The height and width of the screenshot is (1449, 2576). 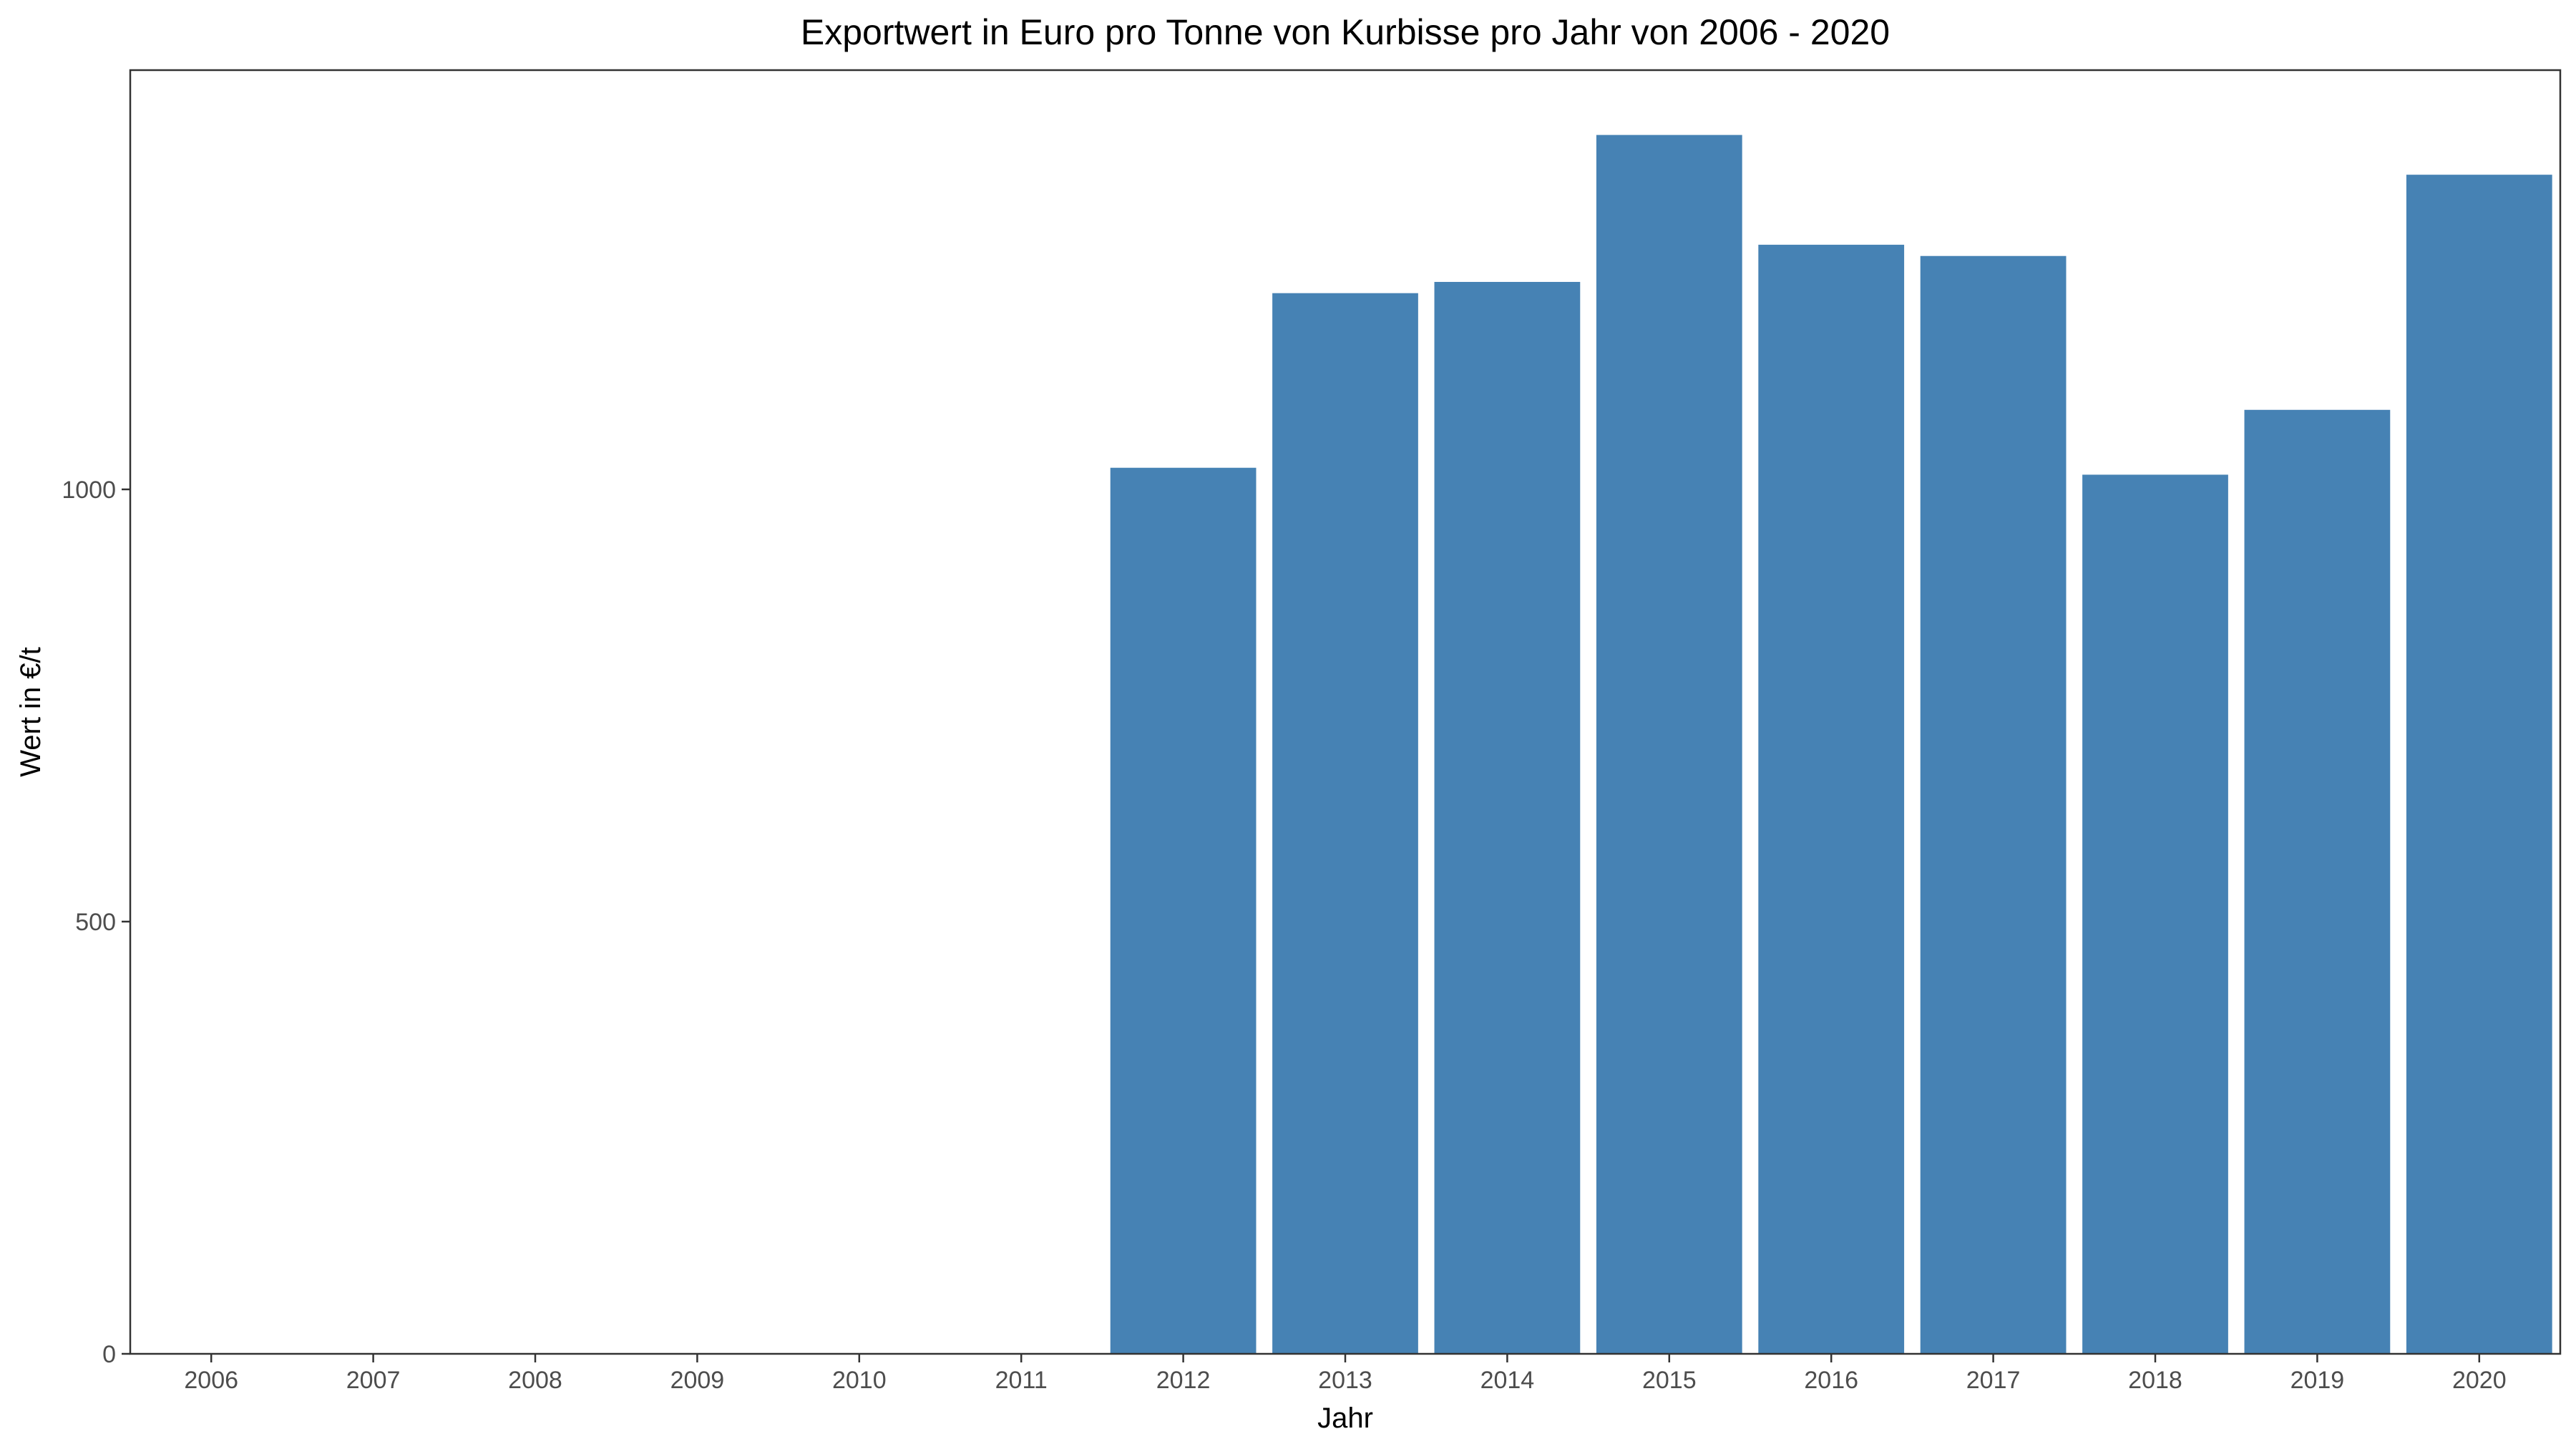 What do you see at coordinates (31, 712) in the screenshot?
I see `y-axis-title: Wert in €/t` at bounding box center [31, 712].